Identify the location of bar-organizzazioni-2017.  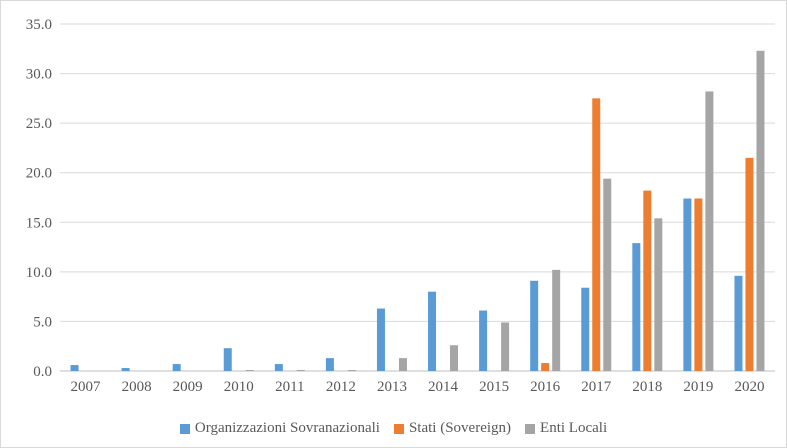
(585, 329).